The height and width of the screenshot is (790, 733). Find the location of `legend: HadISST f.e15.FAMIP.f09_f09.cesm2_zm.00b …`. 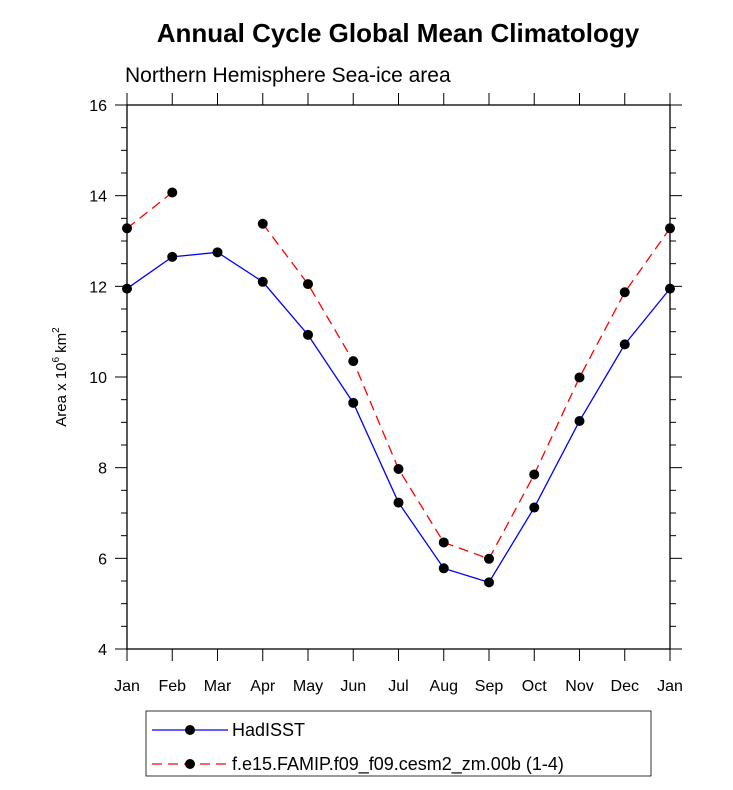

legend: HadISST f.e15.FAMIP.f09_f09.cesm2_zm.00b … is located at coordinates (398, 743).